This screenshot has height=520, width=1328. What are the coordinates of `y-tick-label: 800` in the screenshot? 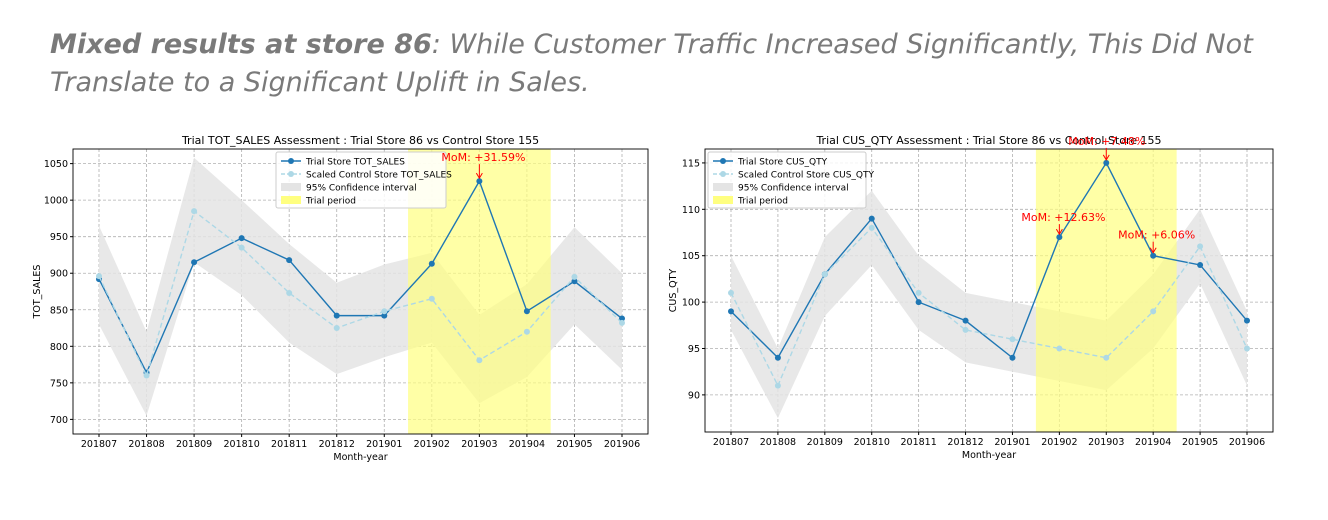 It's located at (59, 347).